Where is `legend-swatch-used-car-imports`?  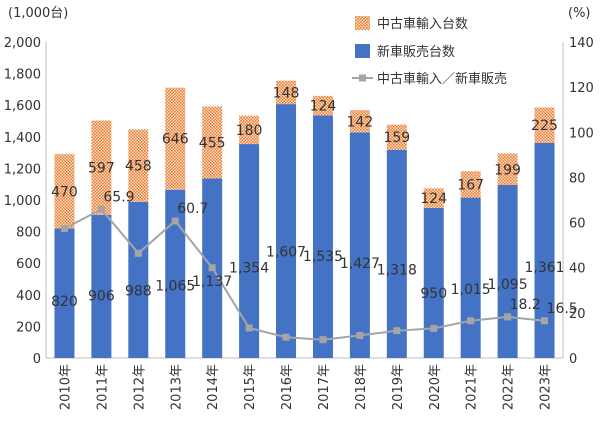
legend-swatch-used-car-imports is located at coordinates (362, 23).